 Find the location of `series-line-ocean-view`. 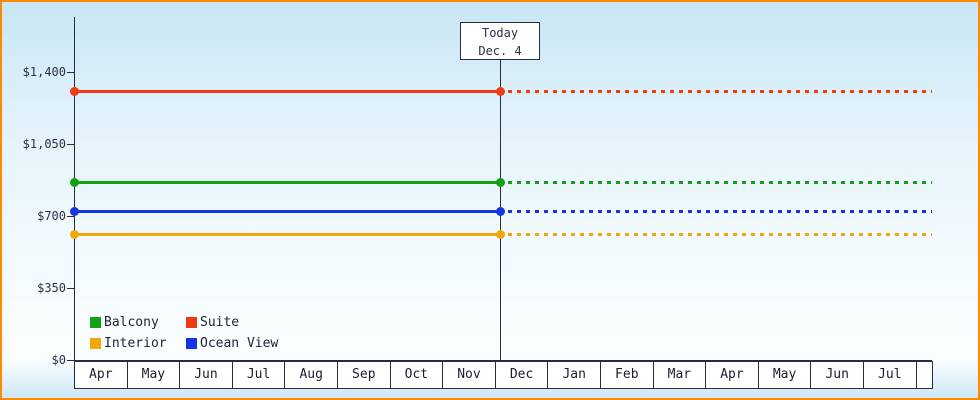

series-line-ocean-view is located at coordinates (287, 212).